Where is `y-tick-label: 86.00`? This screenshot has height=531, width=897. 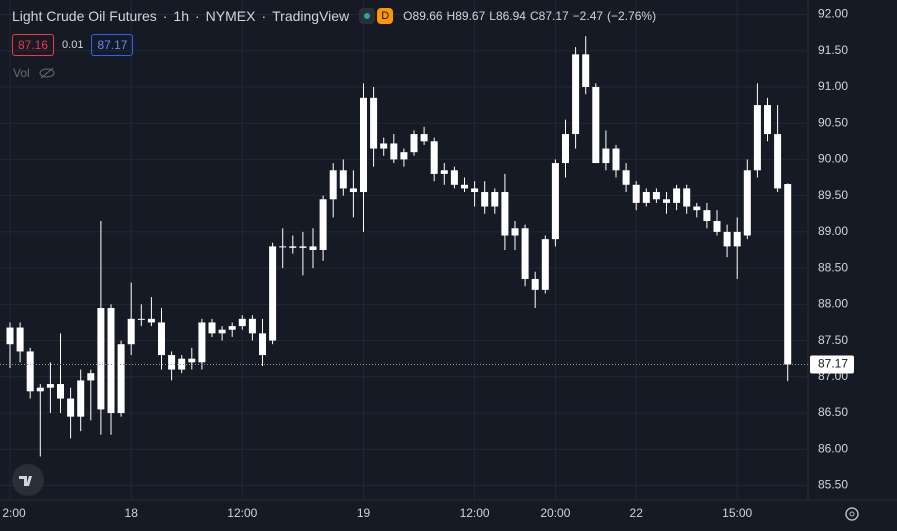
y-tick-label: 86.00 is located at coordinates (833, 448).